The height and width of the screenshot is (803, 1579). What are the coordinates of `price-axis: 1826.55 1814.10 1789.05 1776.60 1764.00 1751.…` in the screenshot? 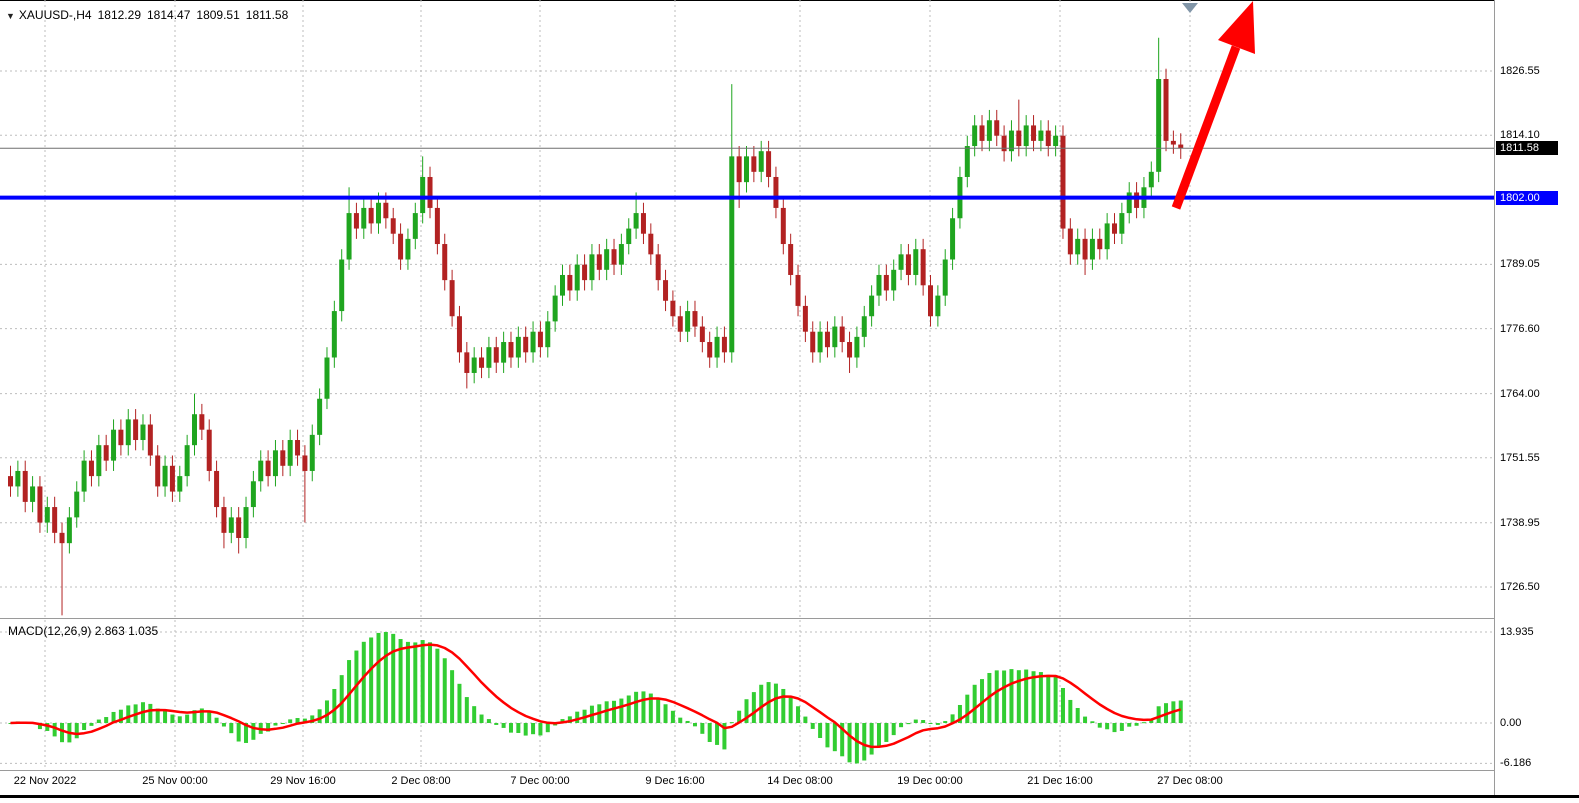 It's located at (1536, 397).